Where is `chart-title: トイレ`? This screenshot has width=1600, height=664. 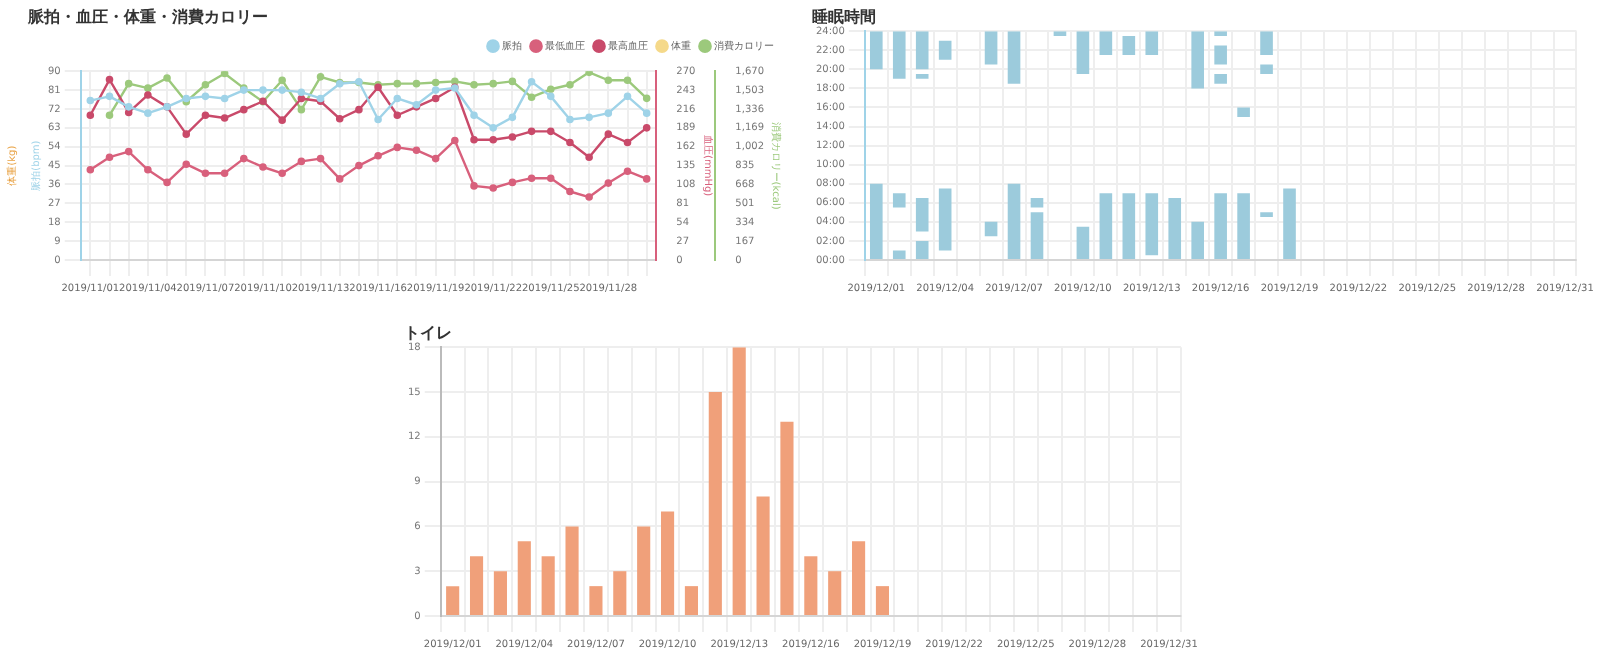 chart-title: トイレ is located at coordinates (428, 332).